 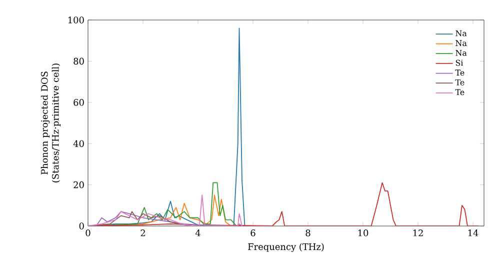 I want to click on x-tick-label: 8, so click(x=308, y=233).